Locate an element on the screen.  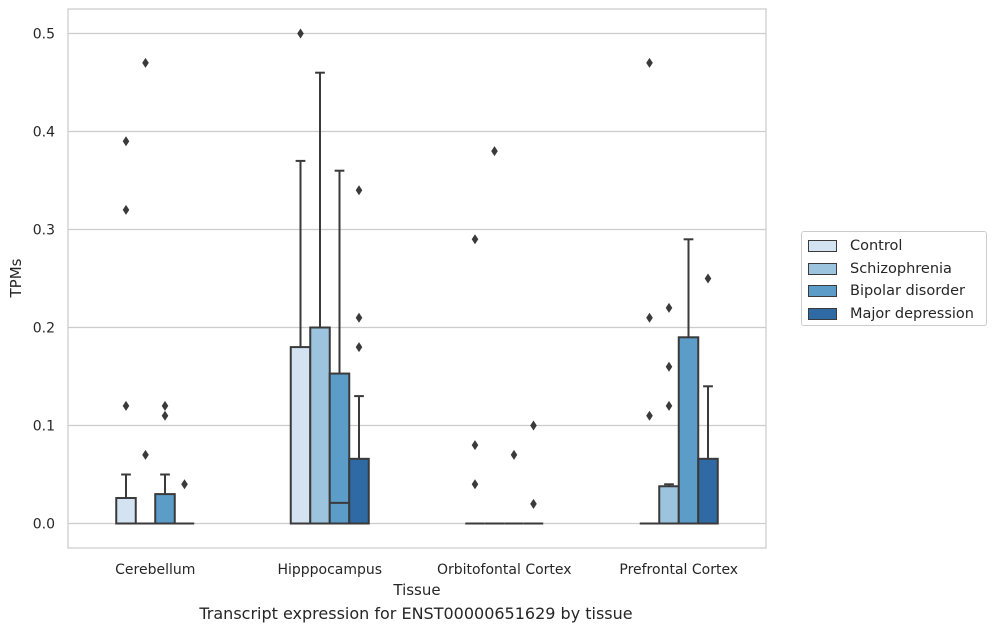
legend-item-control: Control is located at coordinates (897, 246).